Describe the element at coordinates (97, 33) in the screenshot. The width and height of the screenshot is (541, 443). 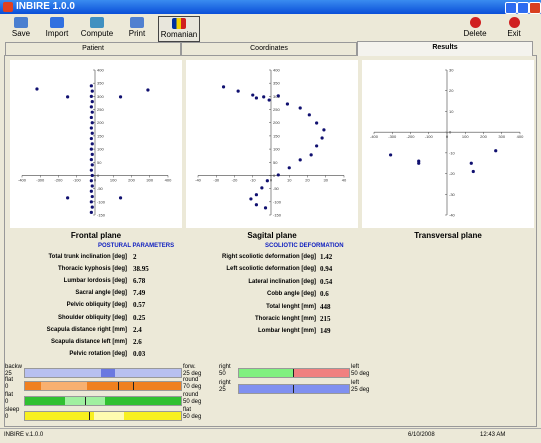
I see `button-label: Compute` at that location.